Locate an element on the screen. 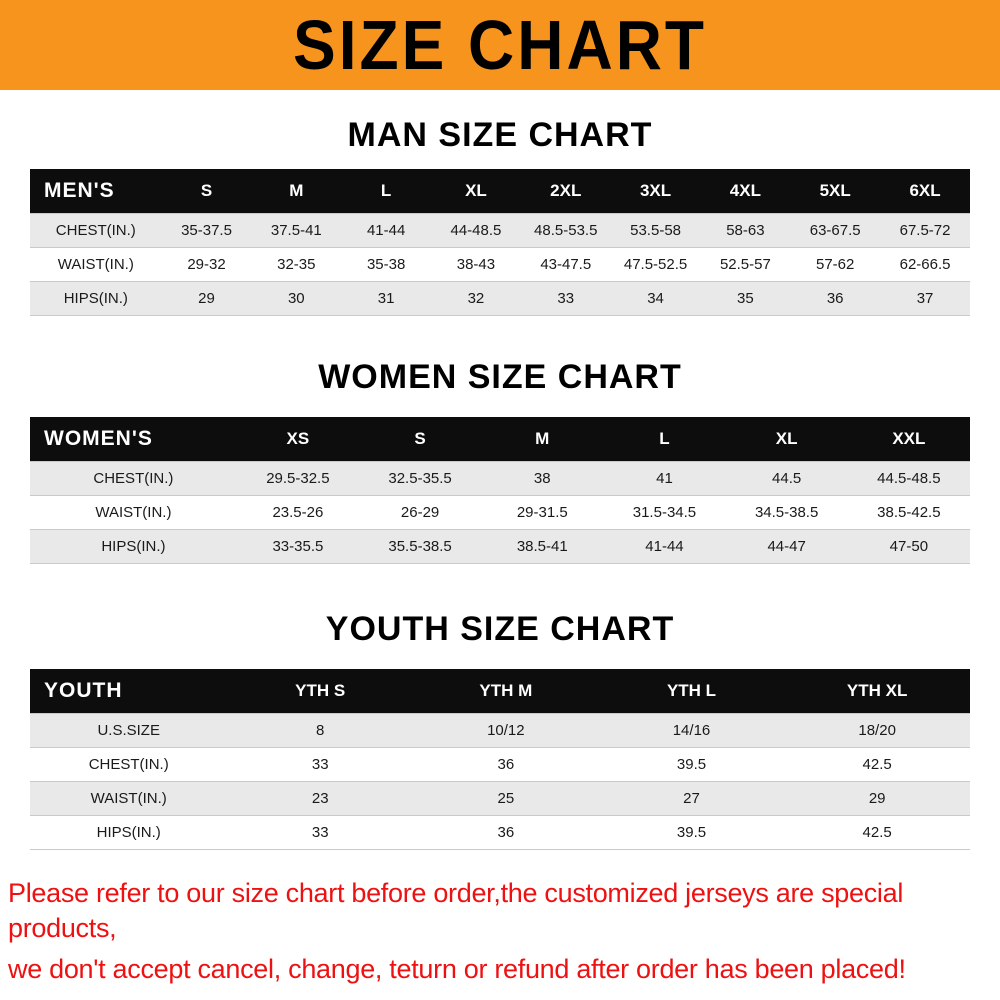  measurement-cell: 29-31.5 is located at coordinates (542, 512).